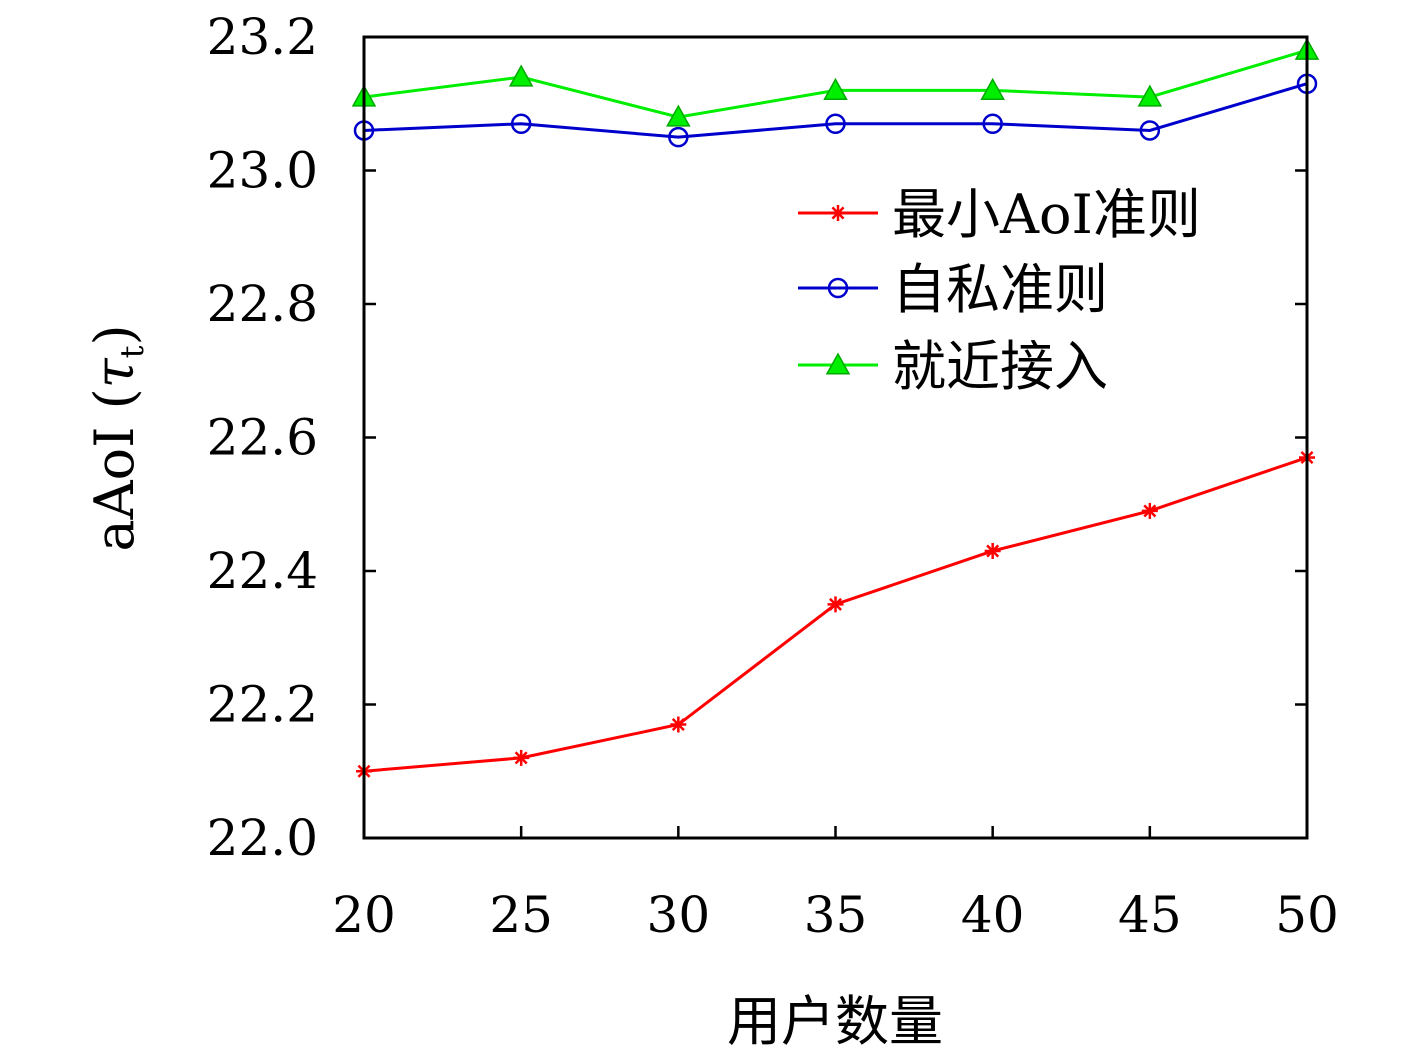  I want to click on y-tick-label: 22.4, so click(262, 571).